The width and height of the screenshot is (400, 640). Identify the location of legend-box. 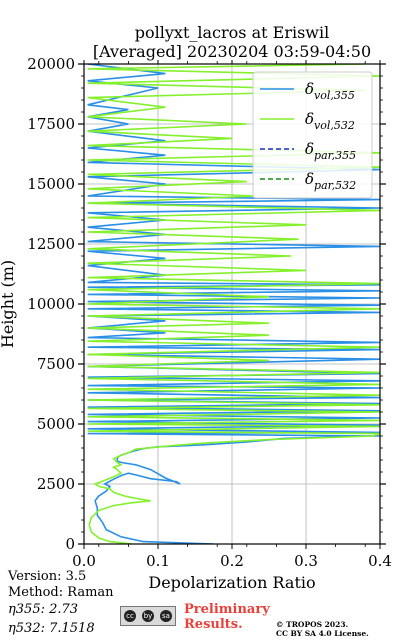
(312, 135).